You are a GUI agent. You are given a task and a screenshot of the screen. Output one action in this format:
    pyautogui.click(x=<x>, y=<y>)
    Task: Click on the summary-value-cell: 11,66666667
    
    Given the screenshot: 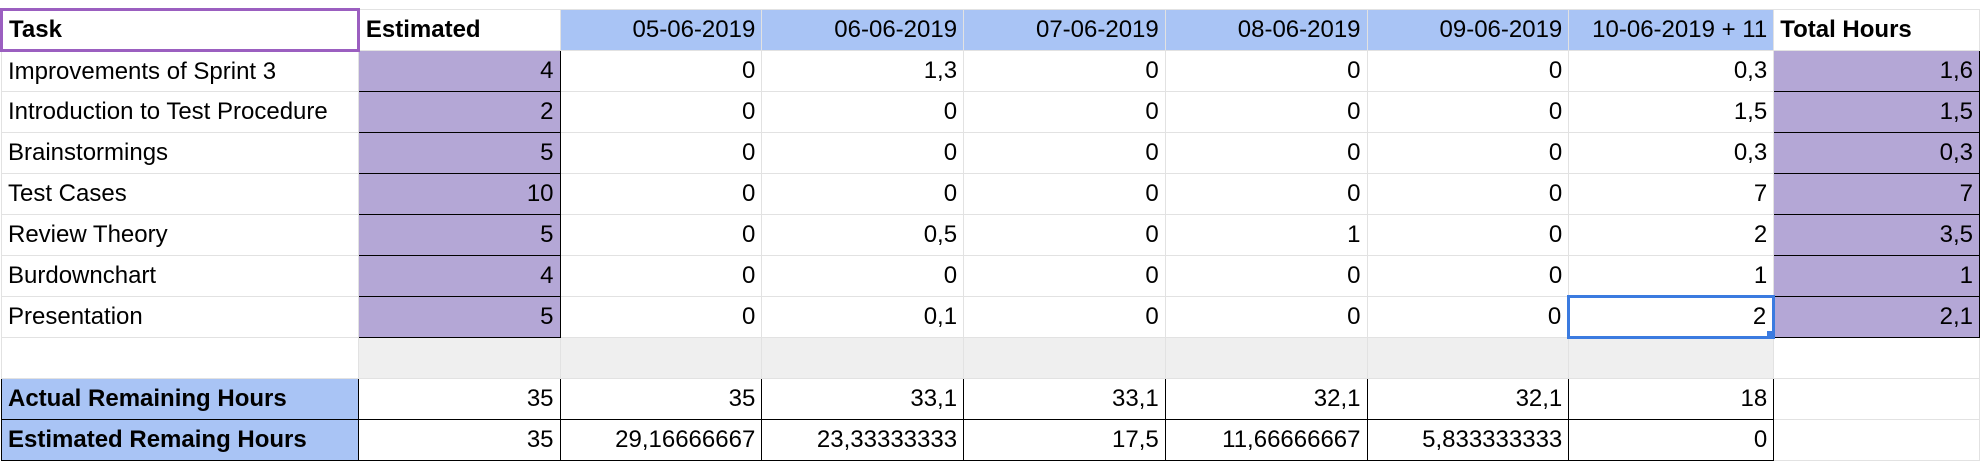 What is the action you would take?
    pyautogui.click(x=1266, y=440)
    